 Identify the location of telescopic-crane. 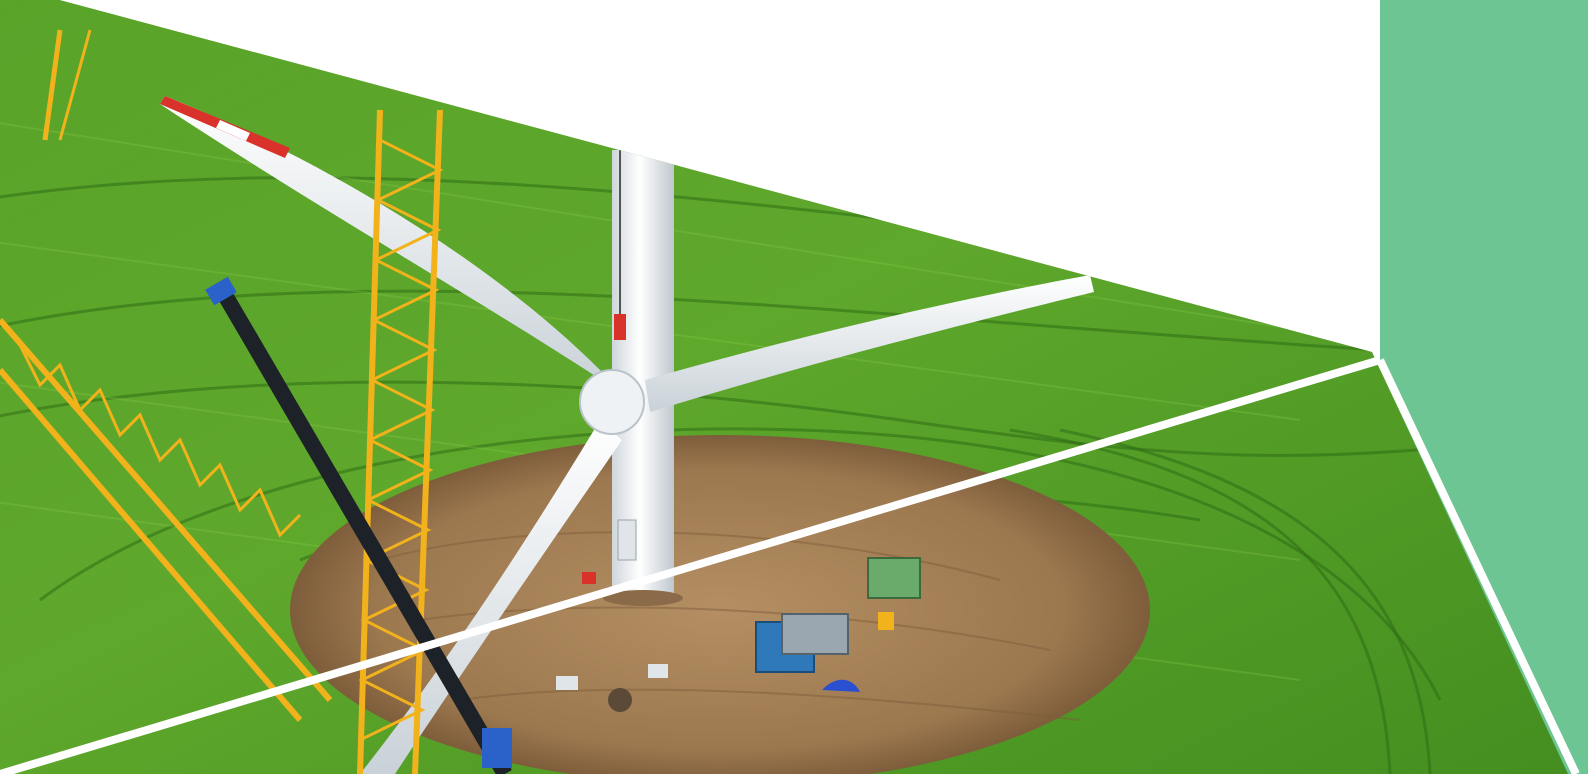
(358, 525).